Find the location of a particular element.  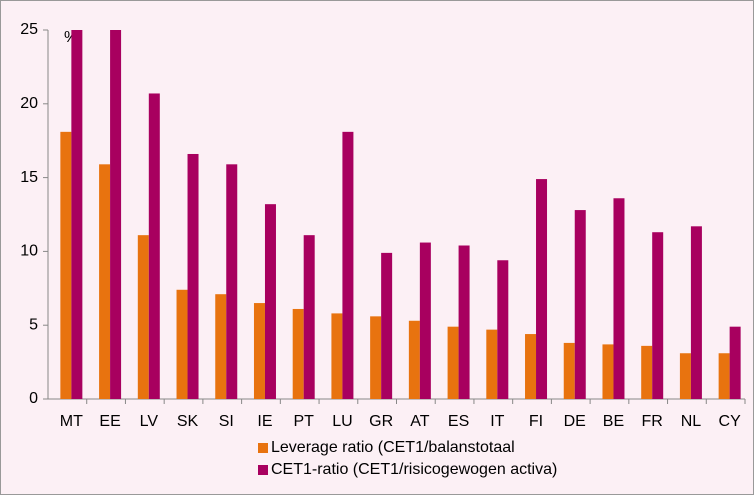

x-tick-label: SK is located at coordinates (188, 421).